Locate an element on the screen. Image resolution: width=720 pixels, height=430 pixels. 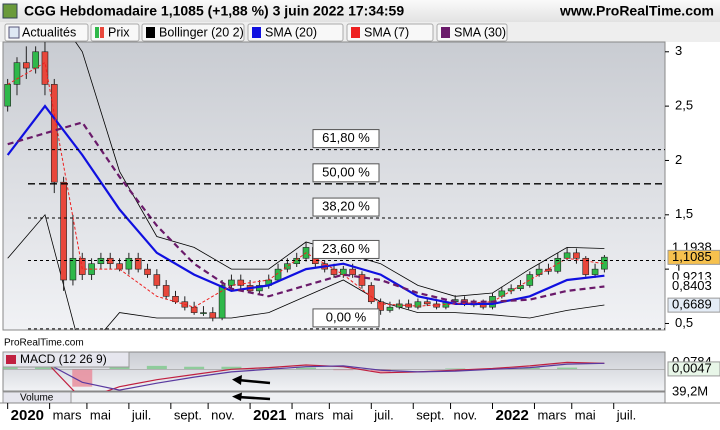
price-label: 0,6689 is located at coordinates (692, 304).